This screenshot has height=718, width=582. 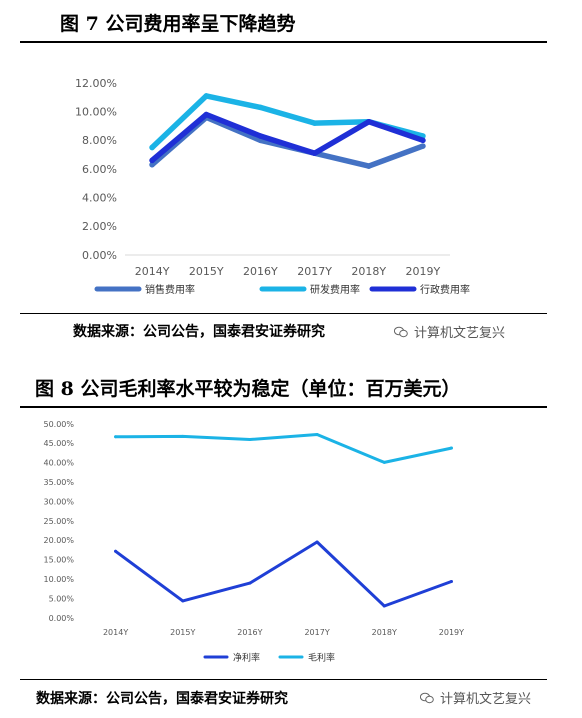 I want to click on y-tick-label: 5.00%, so click(x=62, y=598).